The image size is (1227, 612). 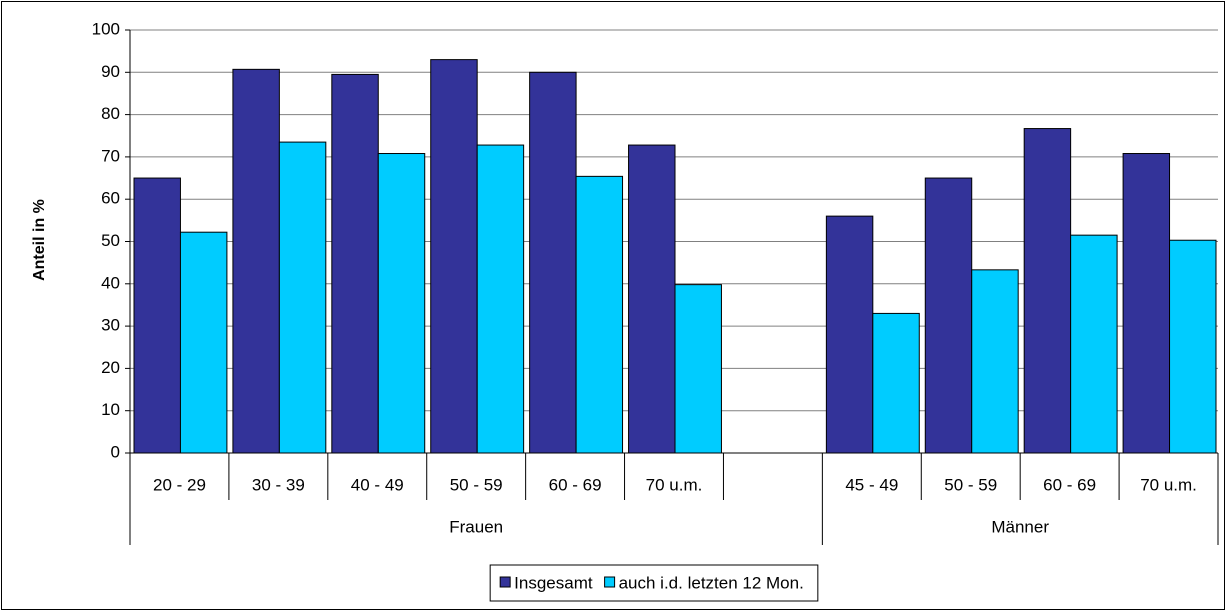 I want to click on y-tick-label: 0, so click(x=115, y=451).